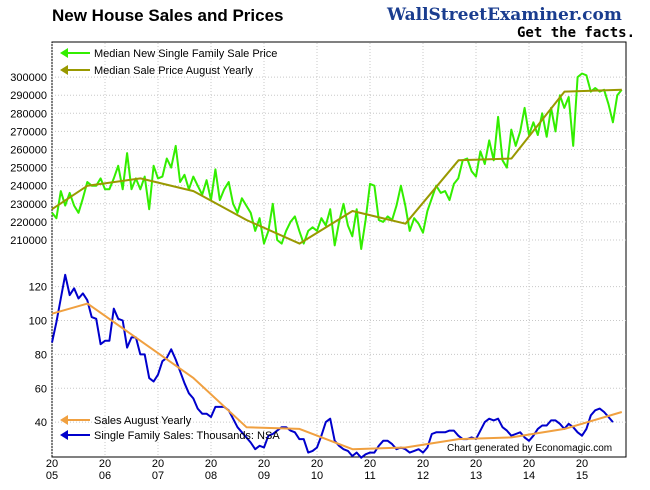 This screenshot has width=650, height=490. What do you see at coordinates (28, 114) in the screenshot?
I see `y-tick-label: 280000` at bounding box center [28, 114].